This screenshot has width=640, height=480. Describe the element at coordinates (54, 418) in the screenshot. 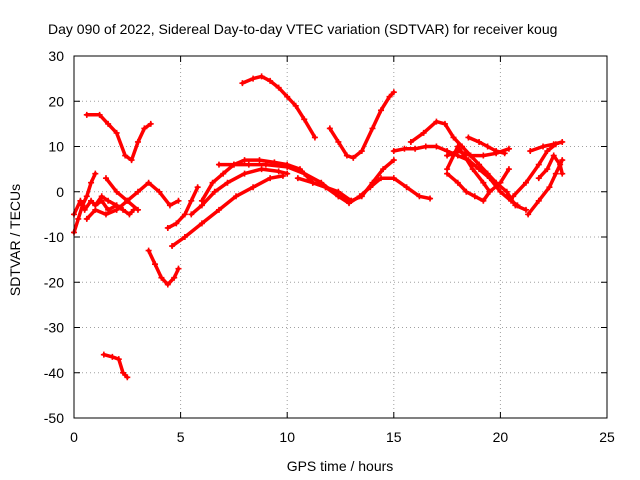

I see `y-tick-label: -50` at that location.